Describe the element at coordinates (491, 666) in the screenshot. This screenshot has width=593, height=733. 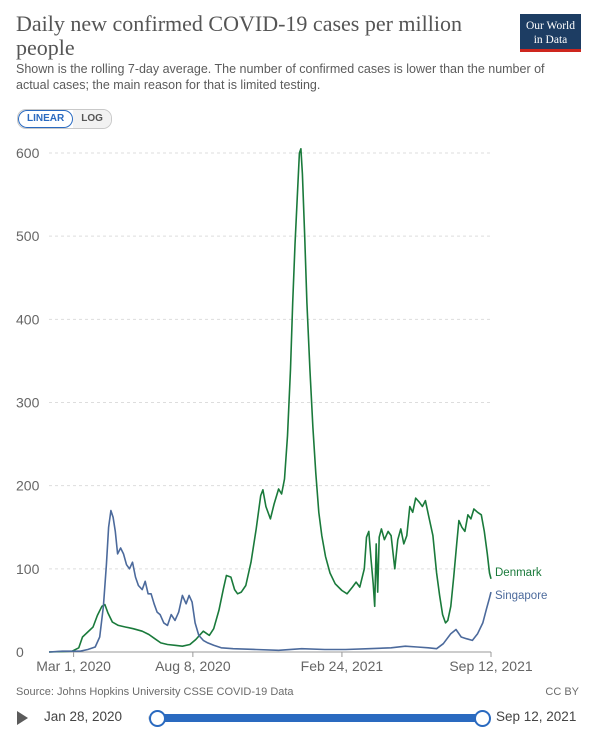
I see `x-tick-label: Sep 12, 2021` at that location.